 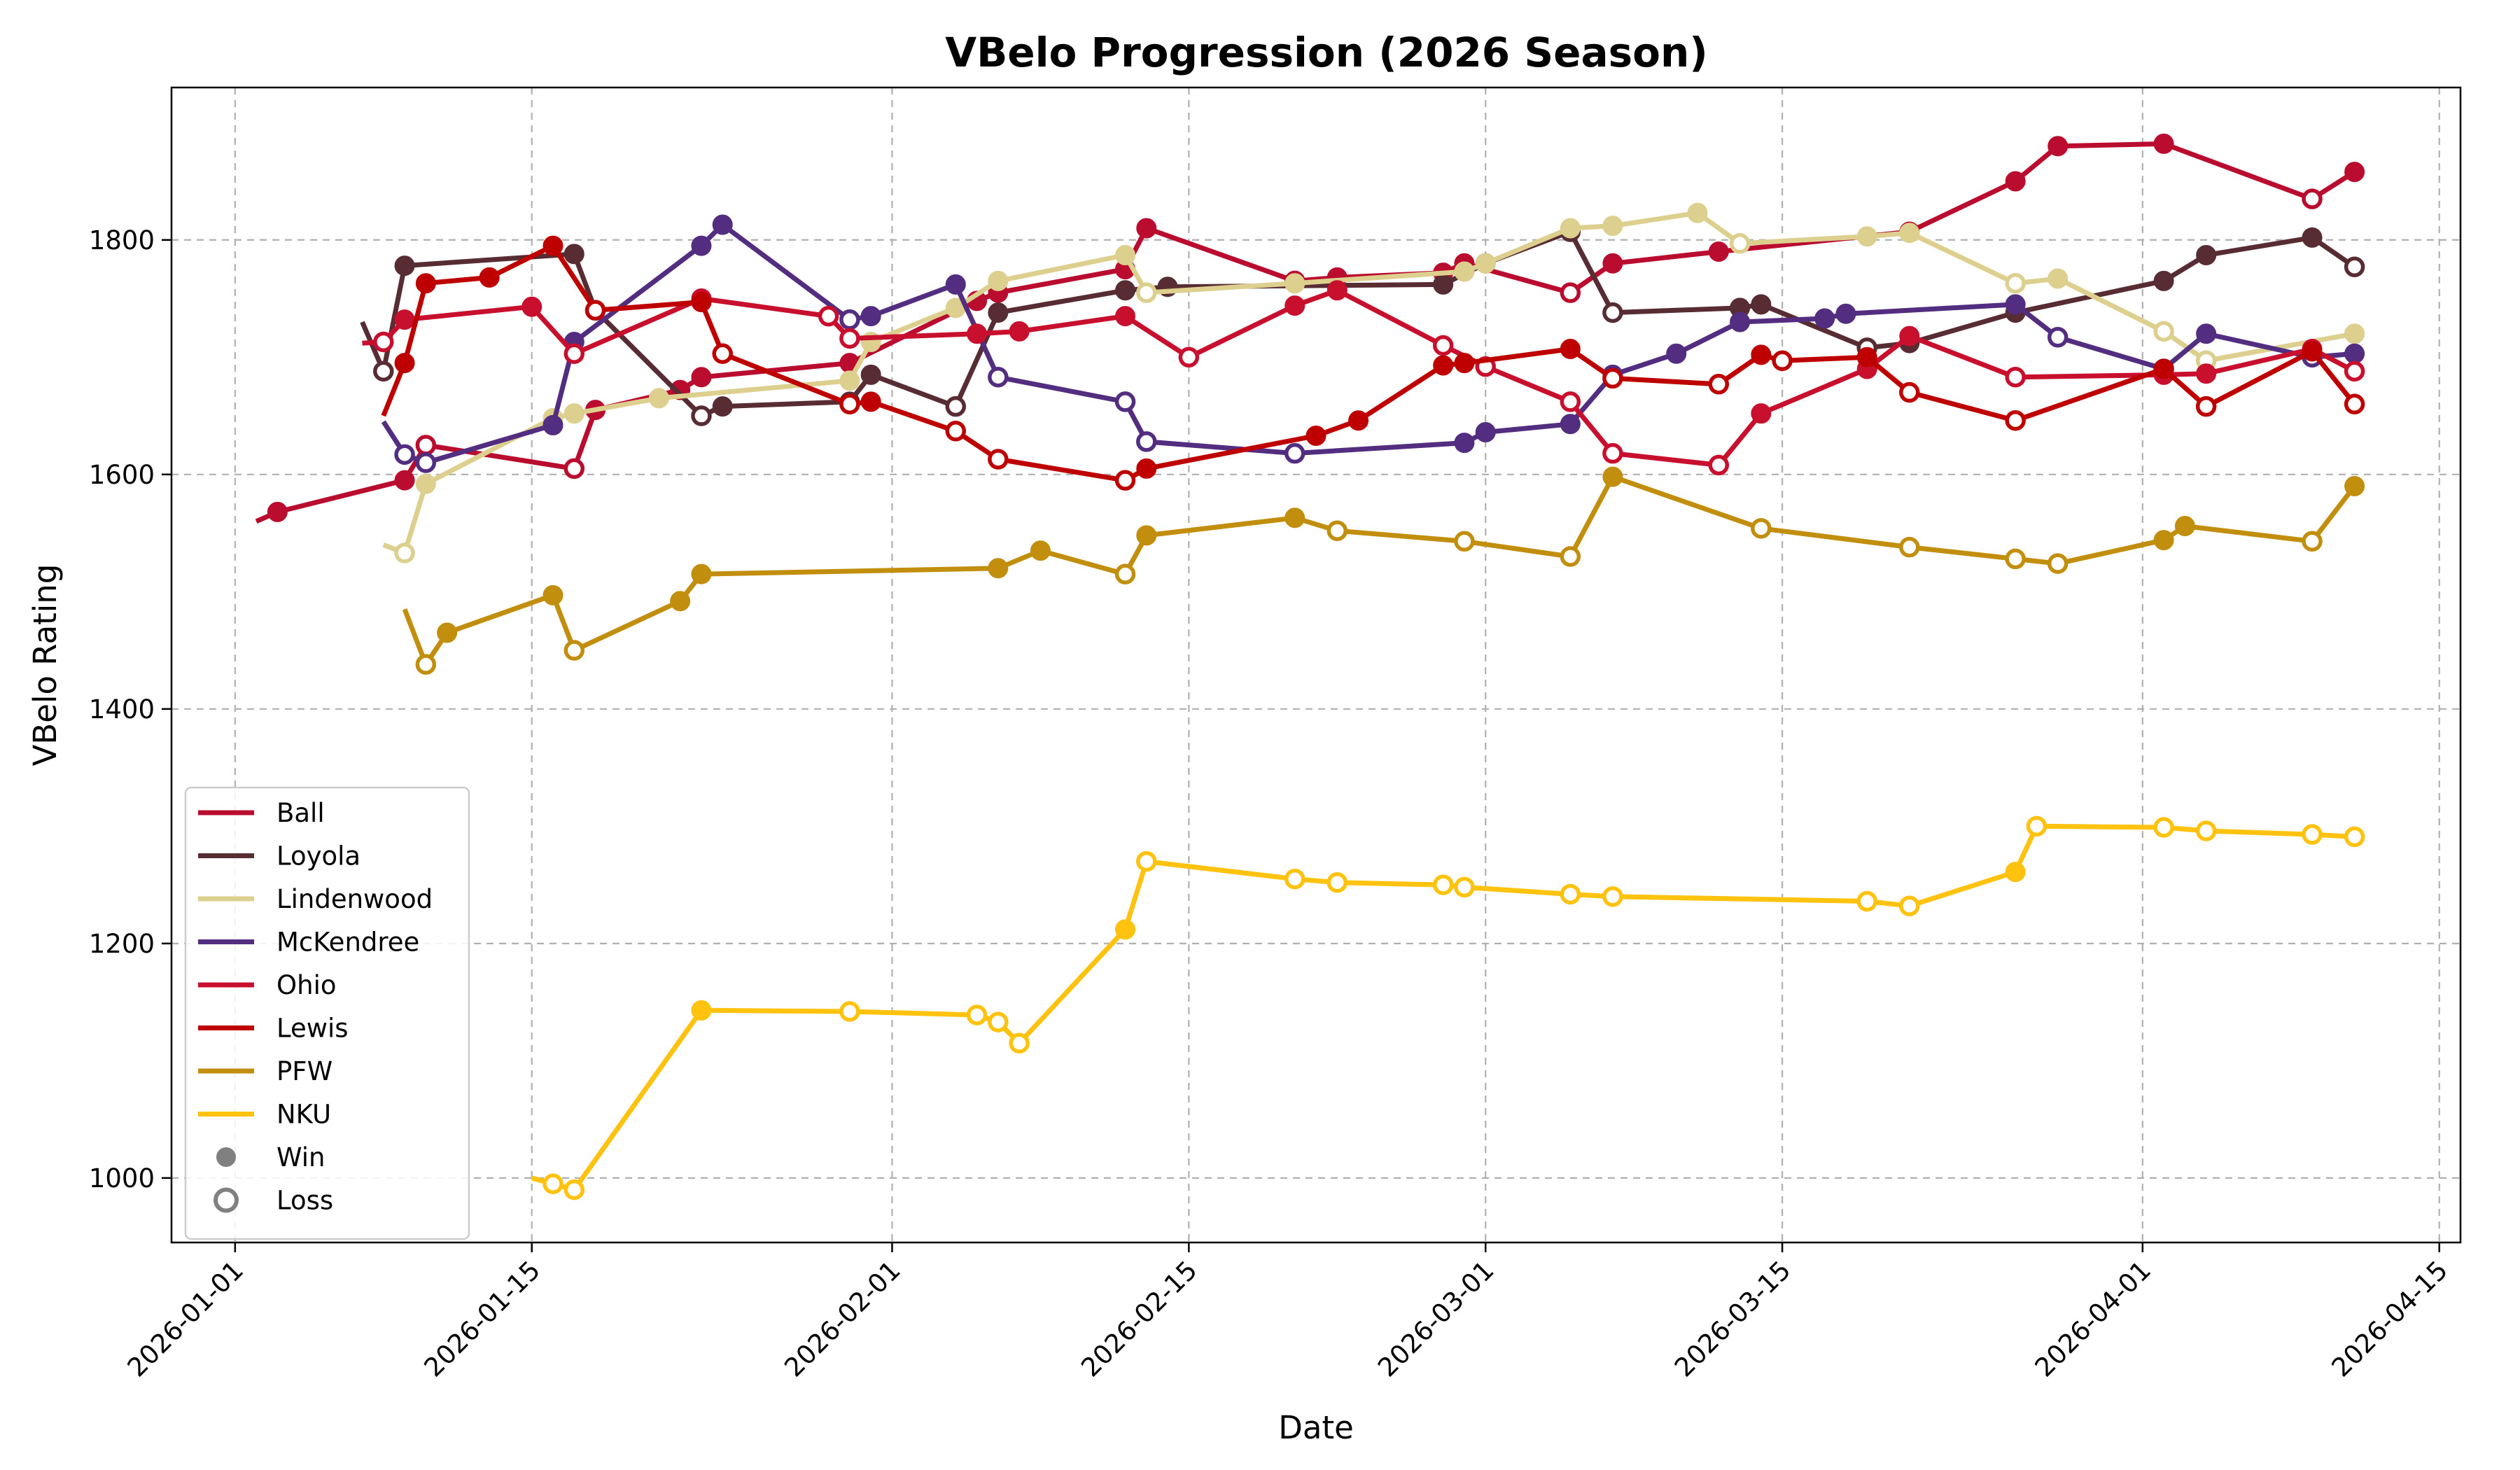 I want to click on y-tick-label: 1000, so click(x=122, y=1178).